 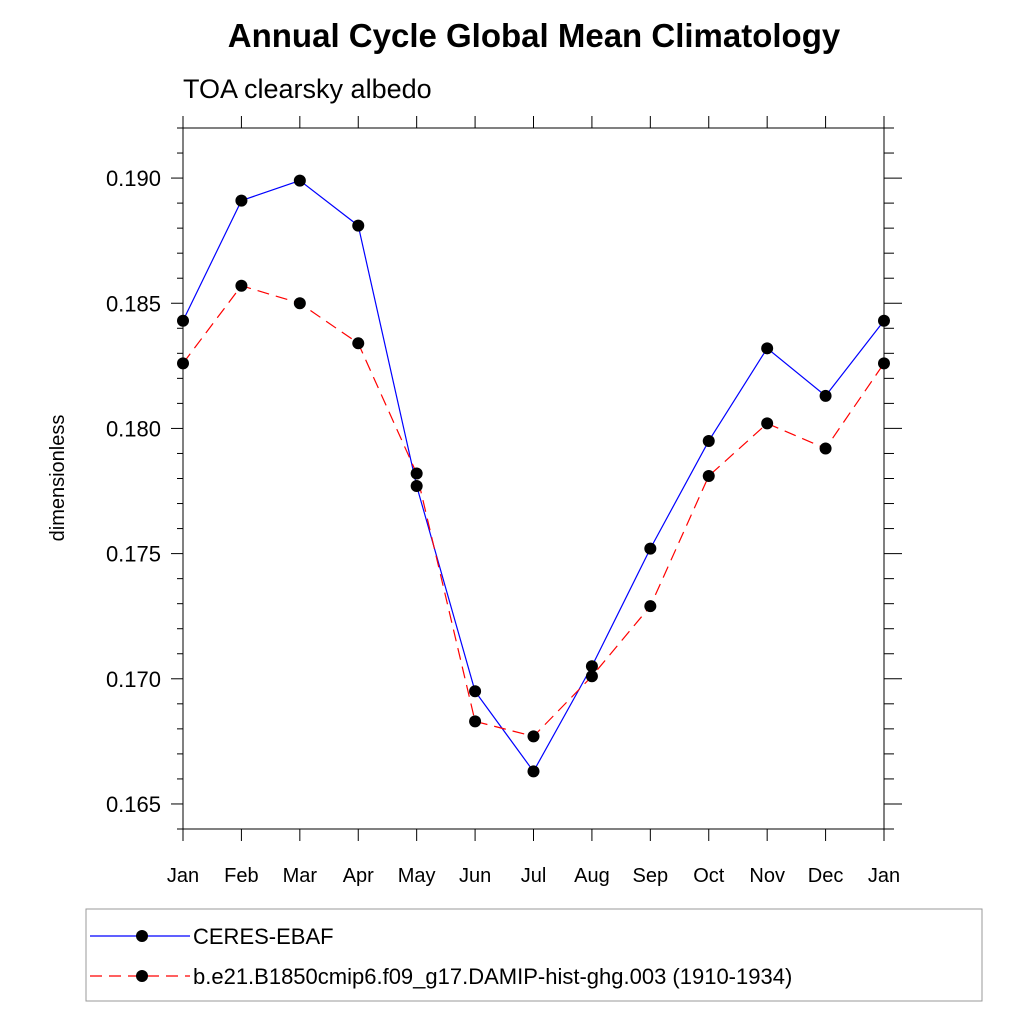 I want to click on x-tick-label: Apr, so click(x=358, y=876).